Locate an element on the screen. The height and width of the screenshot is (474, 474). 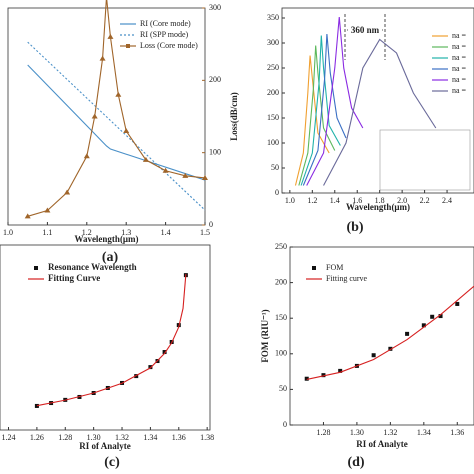
x-tick-label: 1.38 is located at coordinates (207, 437).